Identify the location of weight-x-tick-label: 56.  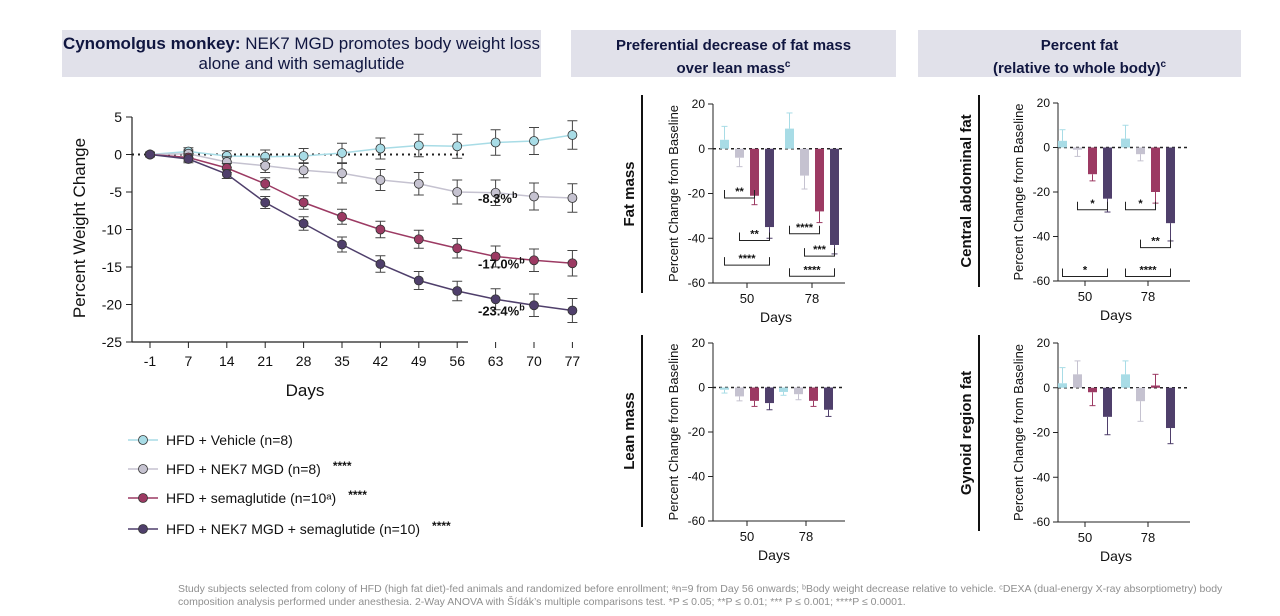
(457, 361).